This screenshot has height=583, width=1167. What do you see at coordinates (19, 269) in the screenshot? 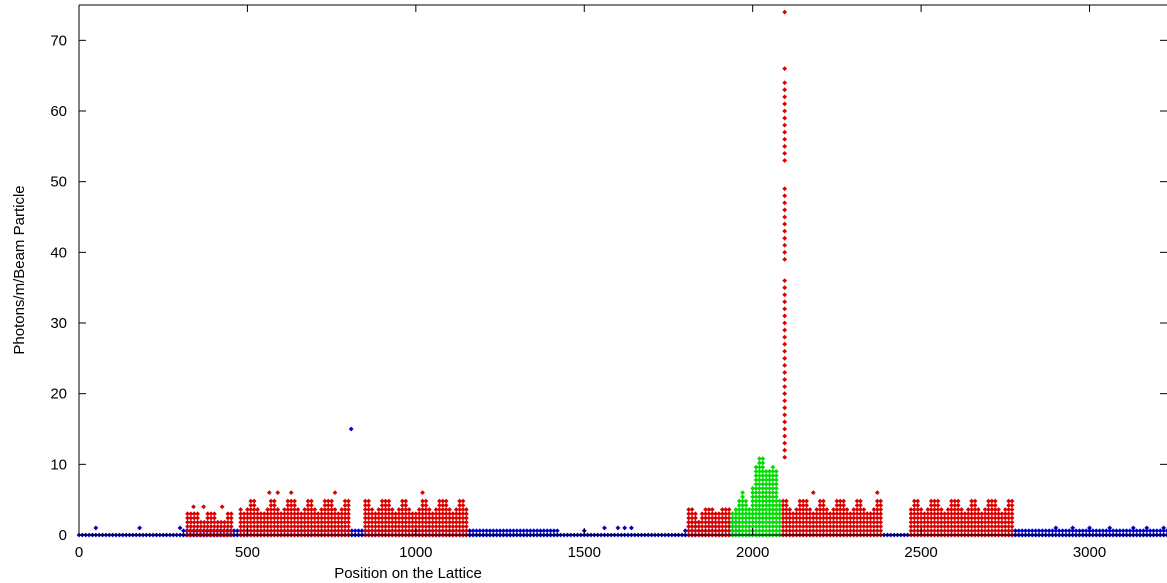
I see `y-axis-label: Photons/m/Beam Particle` at bounding box center [19, 269].